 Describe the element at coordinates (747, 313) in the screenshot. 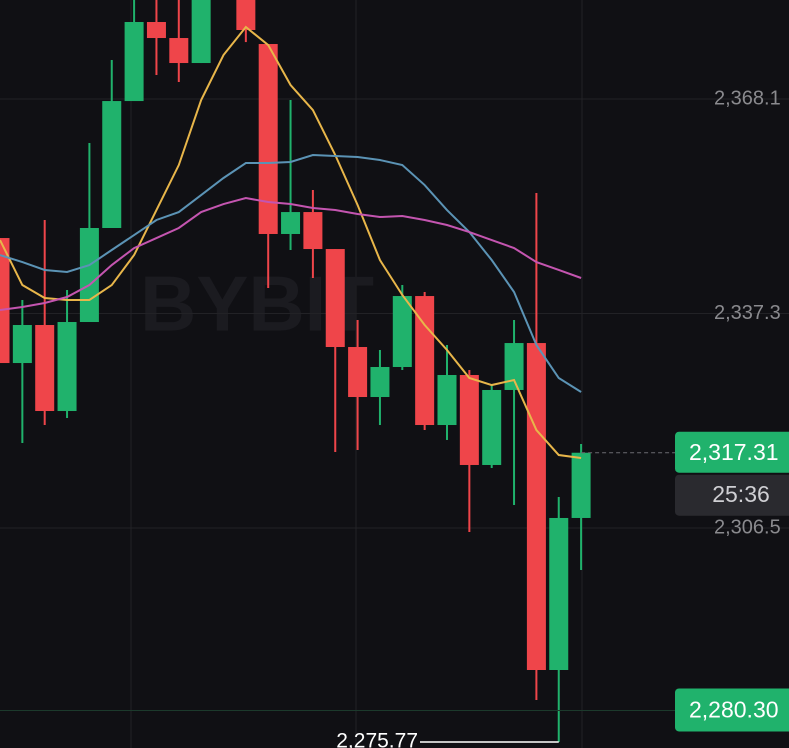

I see `y-tick-label: 2,337.3` at that location.